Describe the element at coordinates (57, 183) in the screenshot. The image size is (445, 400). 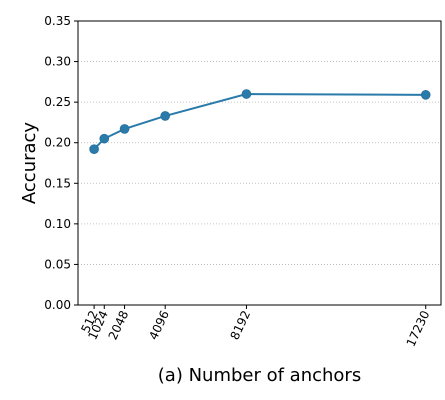
I see `y-tick-label: 0.15` at that location.